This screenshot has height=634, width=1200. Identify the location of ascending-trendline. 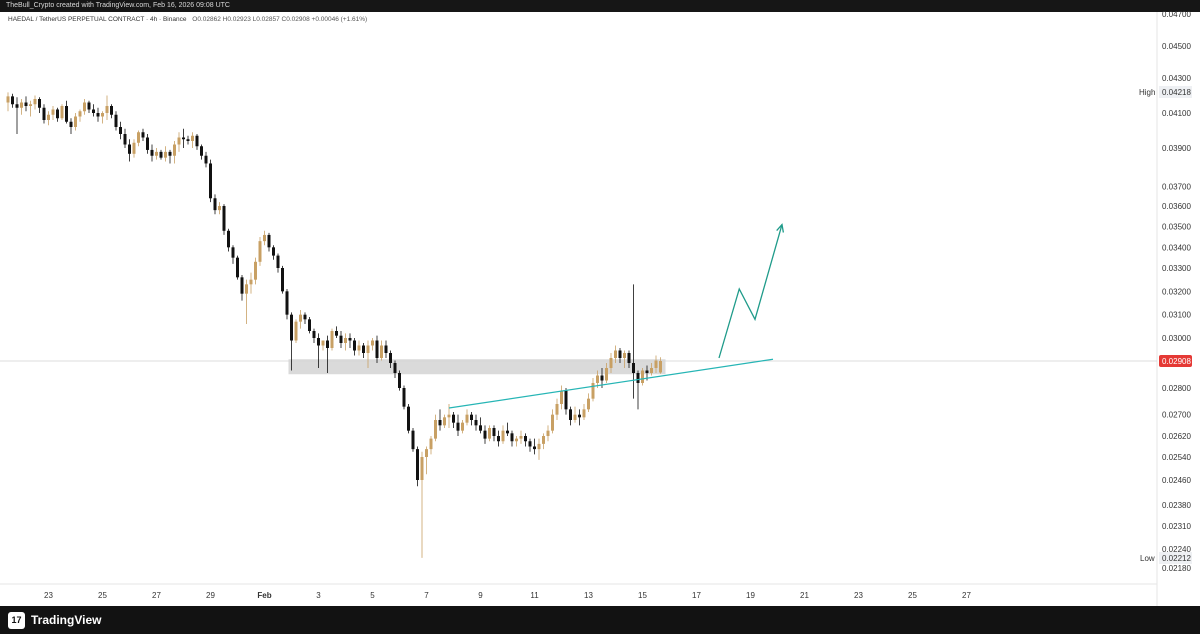
(611, 383).